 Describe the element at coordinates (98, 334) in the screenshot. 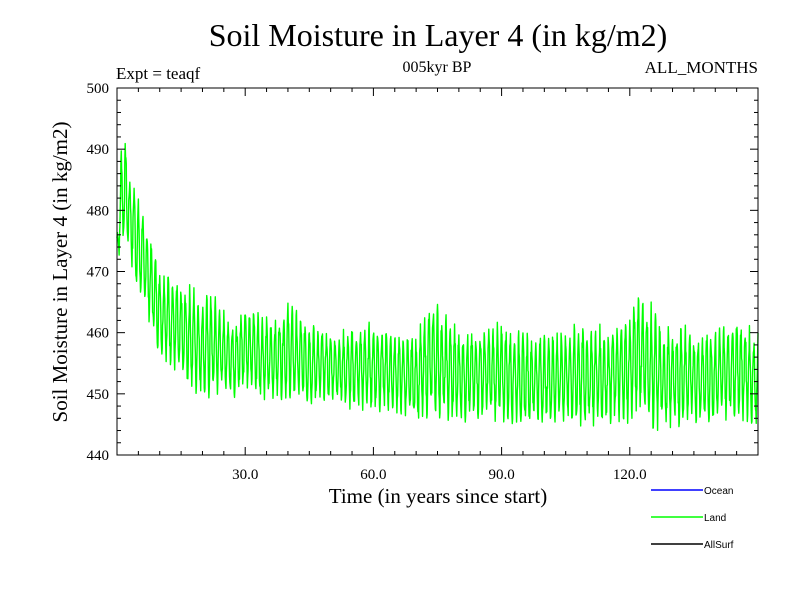

I see `y-tick-label: 460` at that location.